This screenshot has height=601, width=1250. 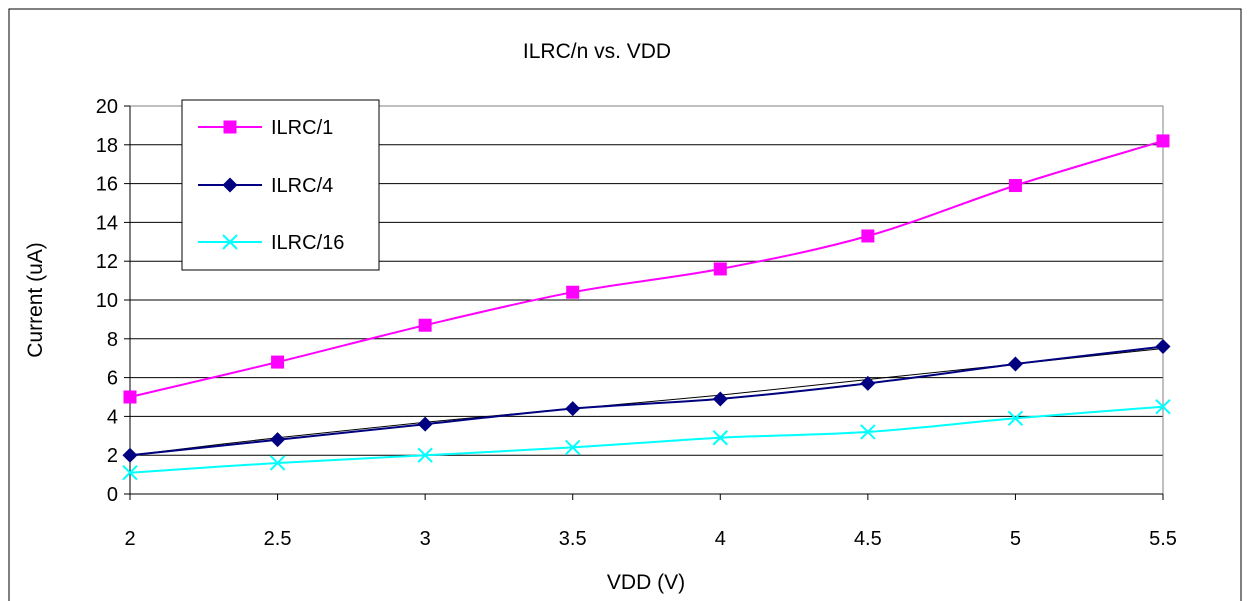 I want to click on y-tick-label: 20, so click(x=107, y=107).